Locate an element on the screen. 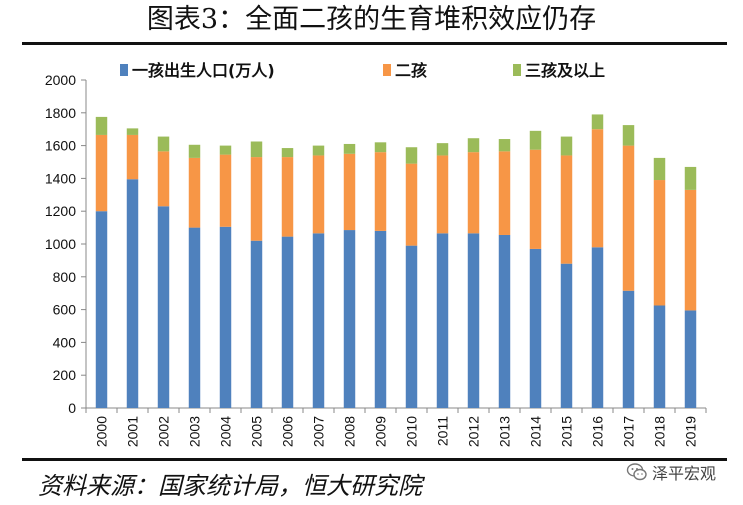 The height and width of the screenshot is (505, 743). wechat-icon is located at coordinates (636, 472).